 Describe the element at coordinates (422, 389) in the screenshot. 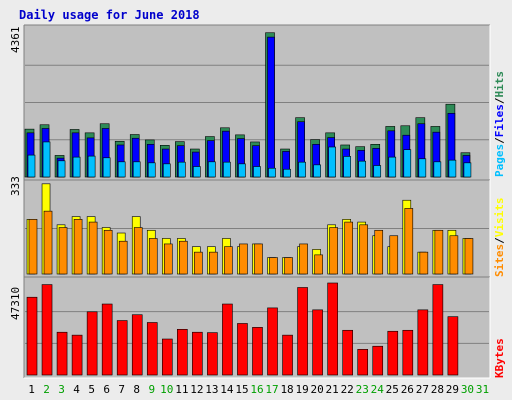

I see `day-label-27: 27` at that location.